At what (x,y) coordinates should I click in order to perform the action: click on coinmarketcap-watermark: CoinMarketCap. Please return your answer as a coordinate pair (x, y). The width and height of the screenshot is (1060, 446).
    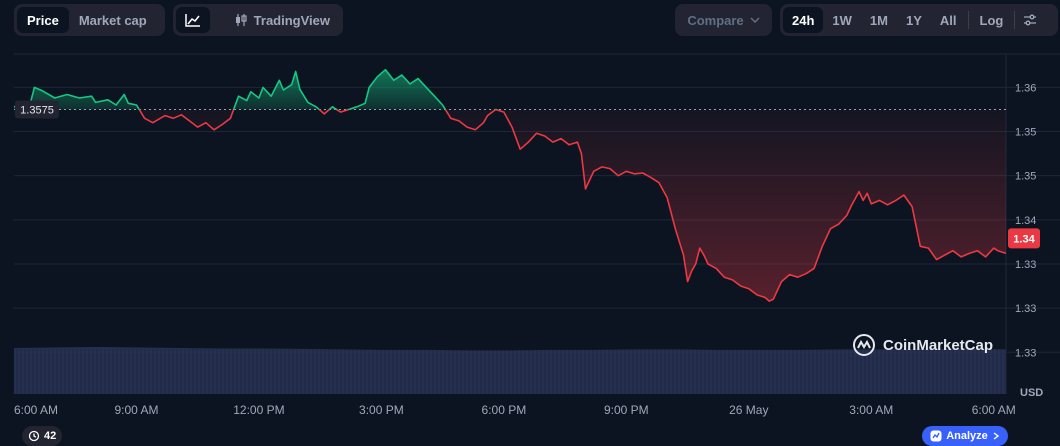
    Looking at the image, I should click on (922, 345).